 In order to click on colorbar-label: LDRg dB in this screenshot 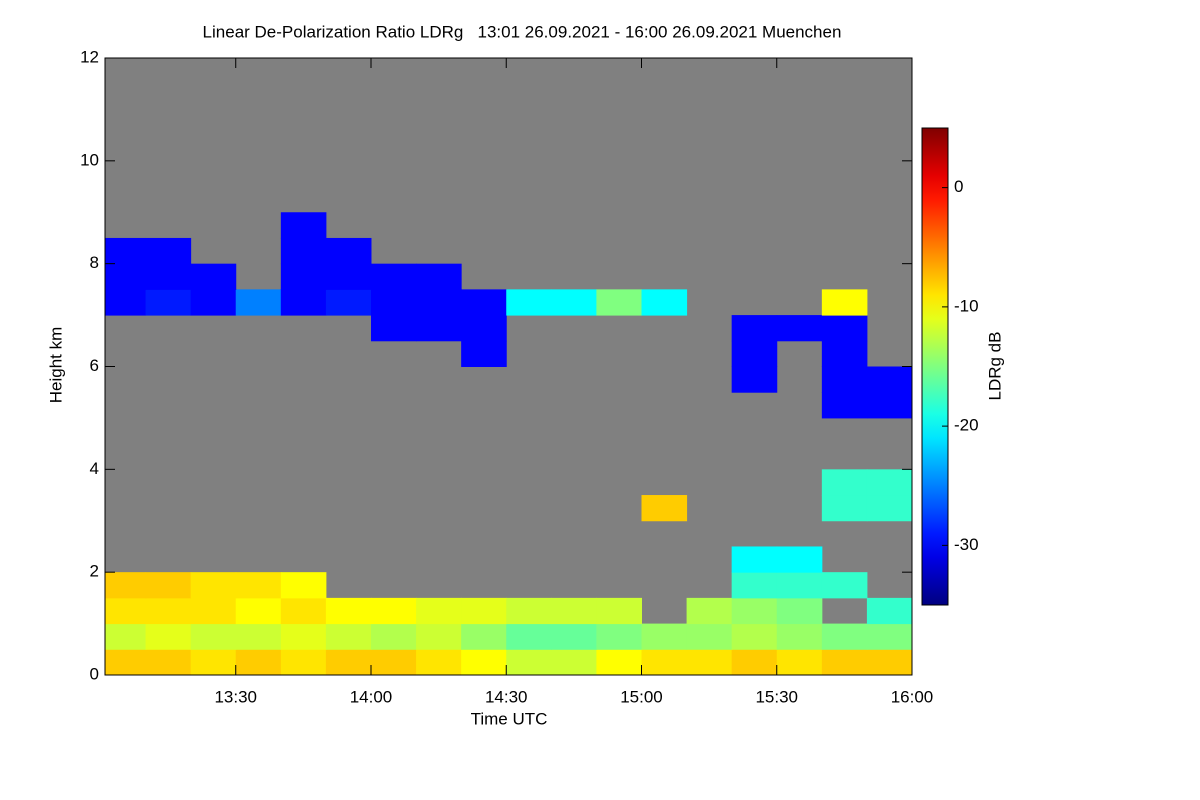, I will do `click(994, 366)`.